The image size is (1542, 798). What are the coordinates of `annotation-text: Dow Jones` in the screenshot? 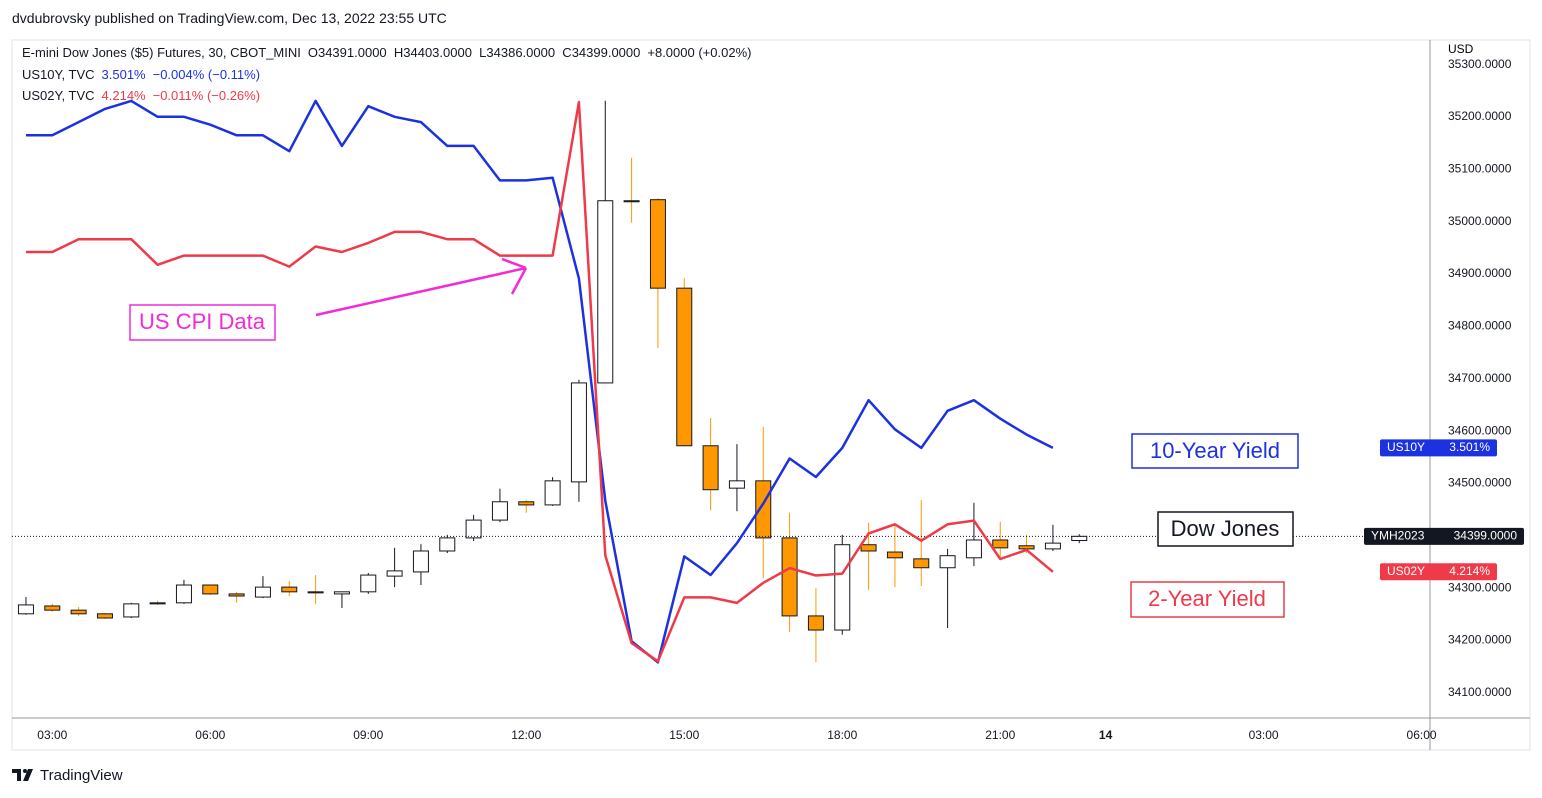 It's located at (1225, 528).